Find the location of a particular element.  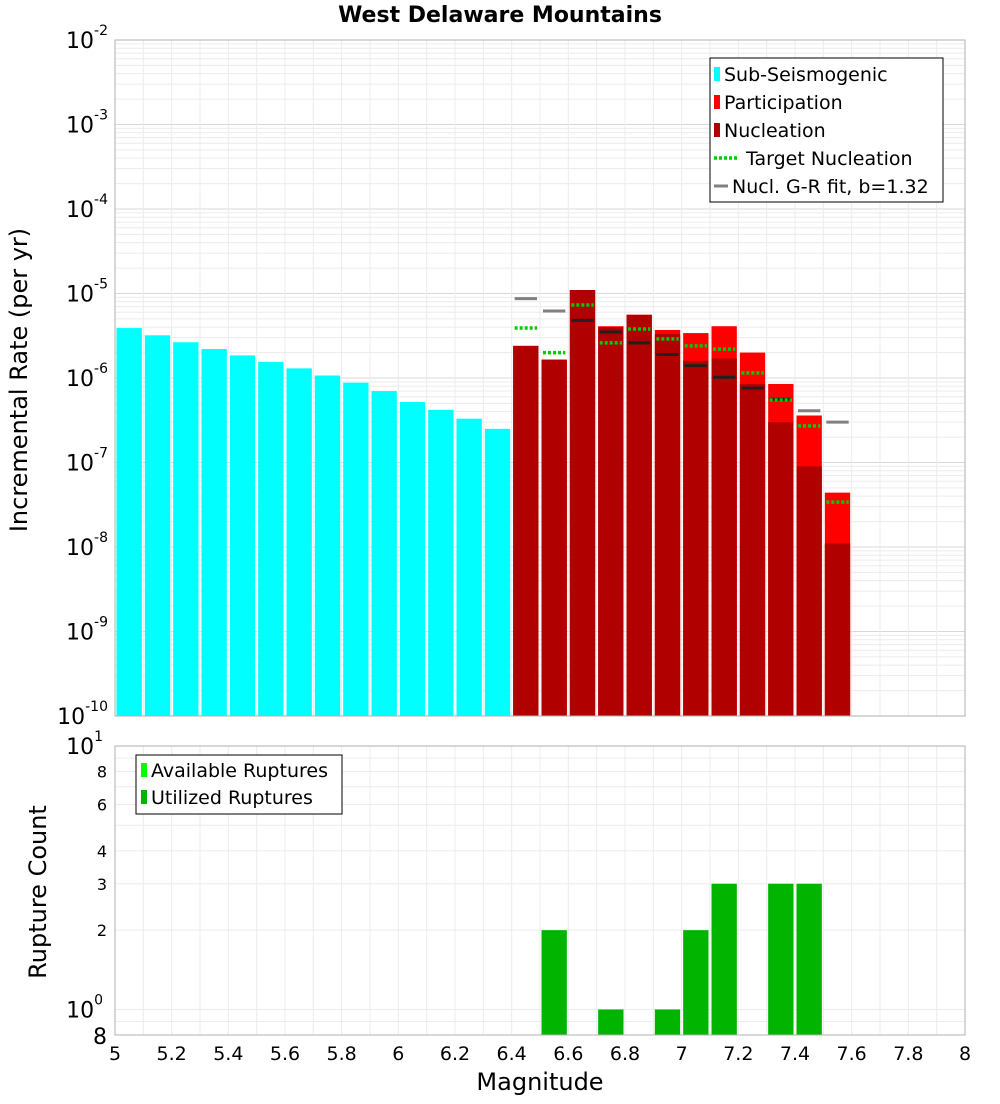

top-legend-box is located at coordinates (826, 130).